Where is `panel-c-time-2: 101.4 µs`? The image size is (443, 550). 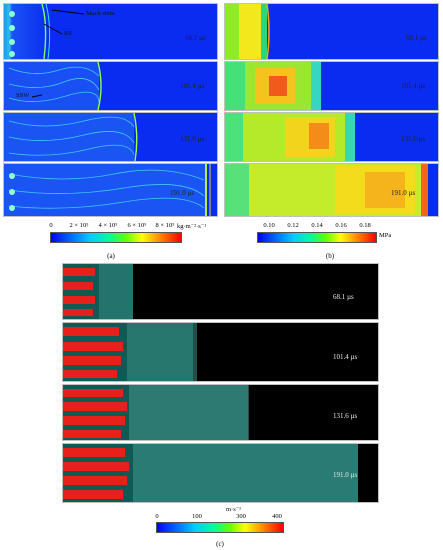
panel-c-time-2: 101.4 µs is located at coordinates (345, 357).